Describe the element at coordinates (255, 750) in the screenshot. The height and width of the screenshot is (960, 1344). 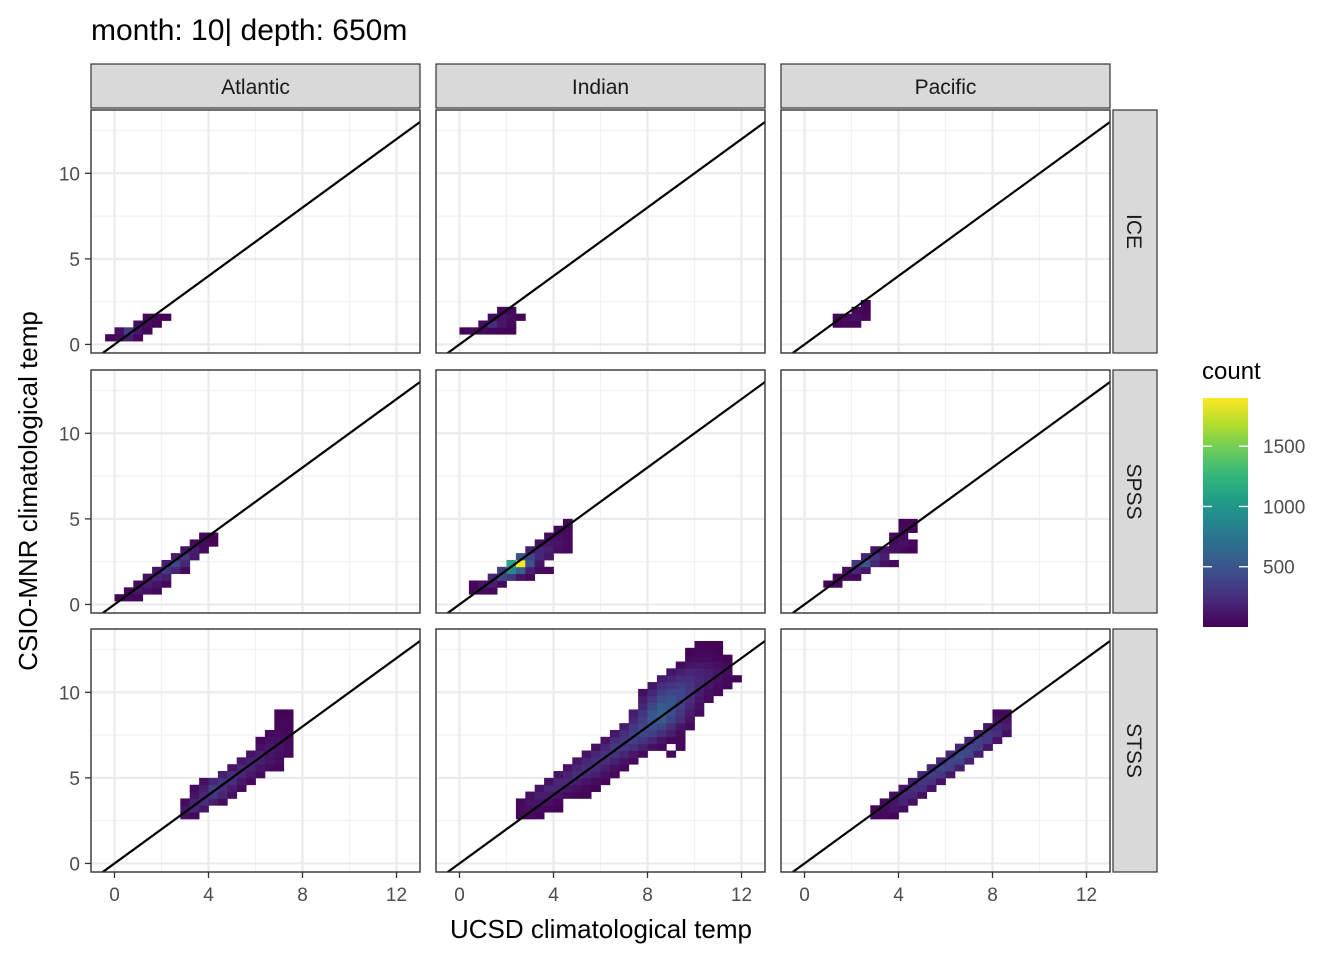
I see `panel-stss-atlantic` at that location.